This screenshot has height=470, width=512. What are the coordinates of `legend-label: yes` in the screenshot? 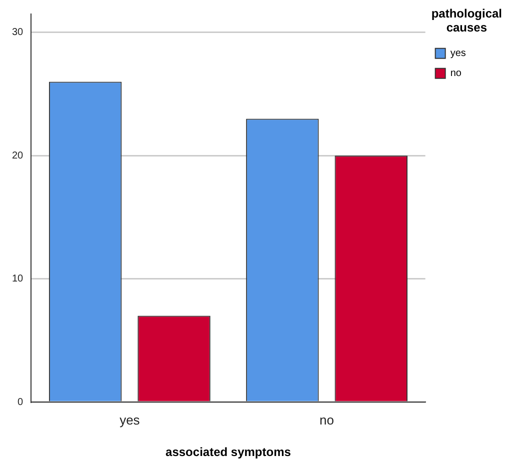 It's located at (458, 54).